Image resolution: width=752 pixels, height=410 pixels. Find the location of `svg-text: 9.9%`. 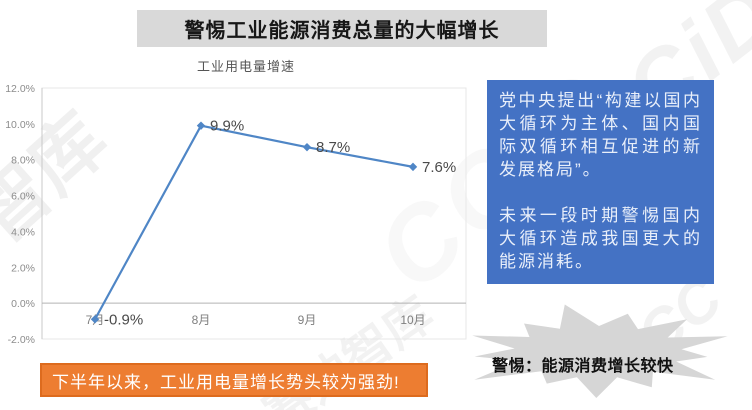

svg-text: 9.9% is located at coordinates (227, 126).